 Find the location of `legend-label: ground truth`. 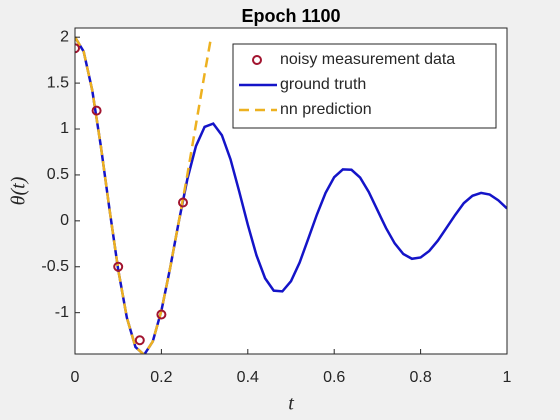

legend-label: ground truth is located at coordinates (323, 84).